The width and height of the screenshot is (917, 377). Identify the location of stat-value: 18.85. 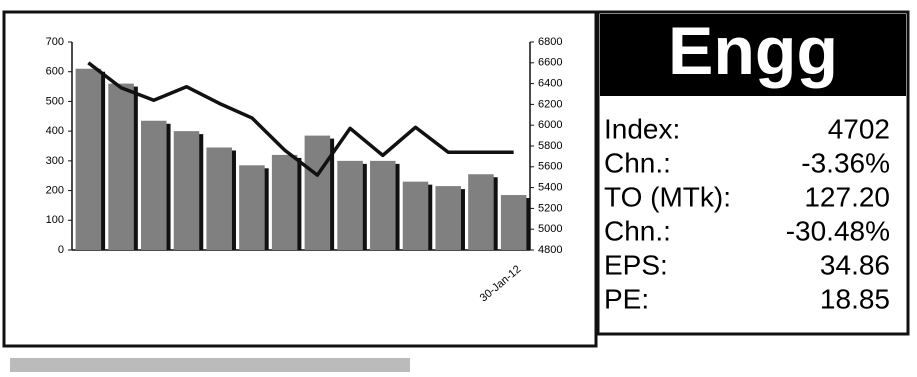
(855, 298).